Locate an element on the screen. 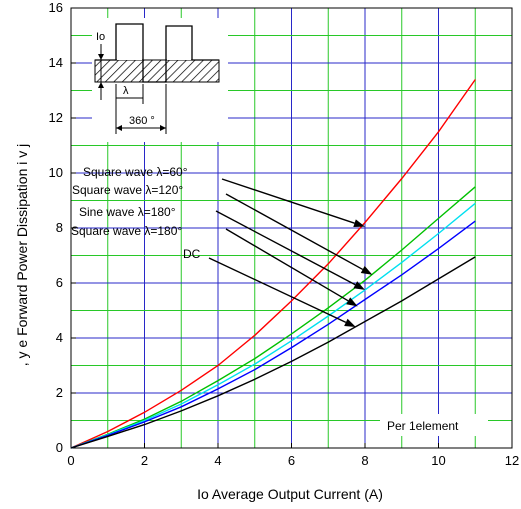  x-tick-label: 12 is located at coordinates (512, 460).